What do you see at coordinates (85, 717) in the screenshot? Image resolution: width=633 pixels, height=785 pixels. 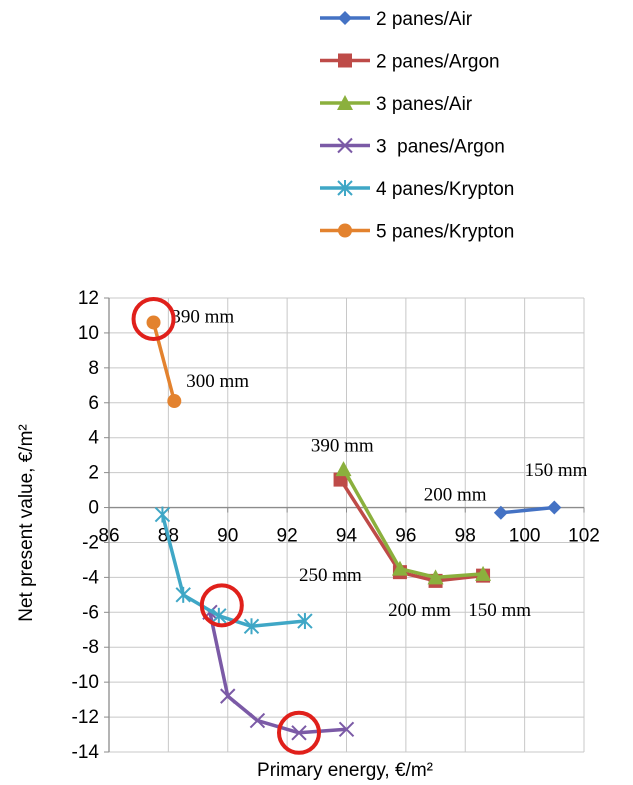 I see `y-tick-label: -12` at bounding box center [85, 717].